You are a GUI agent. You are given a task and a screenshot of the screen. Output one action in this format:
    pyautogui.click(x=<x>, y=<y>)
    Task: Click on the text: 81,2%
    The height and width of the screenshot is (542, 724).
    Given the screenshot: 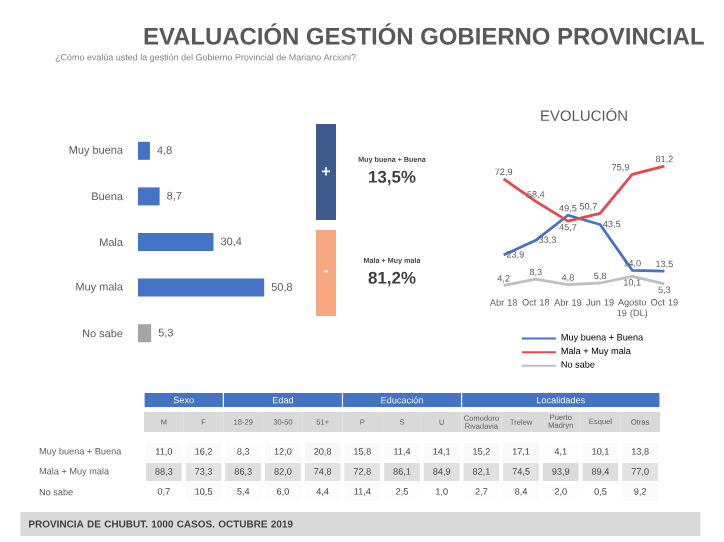 What is the action you would take?
    pyautogui.click(x=392, y=279)
    